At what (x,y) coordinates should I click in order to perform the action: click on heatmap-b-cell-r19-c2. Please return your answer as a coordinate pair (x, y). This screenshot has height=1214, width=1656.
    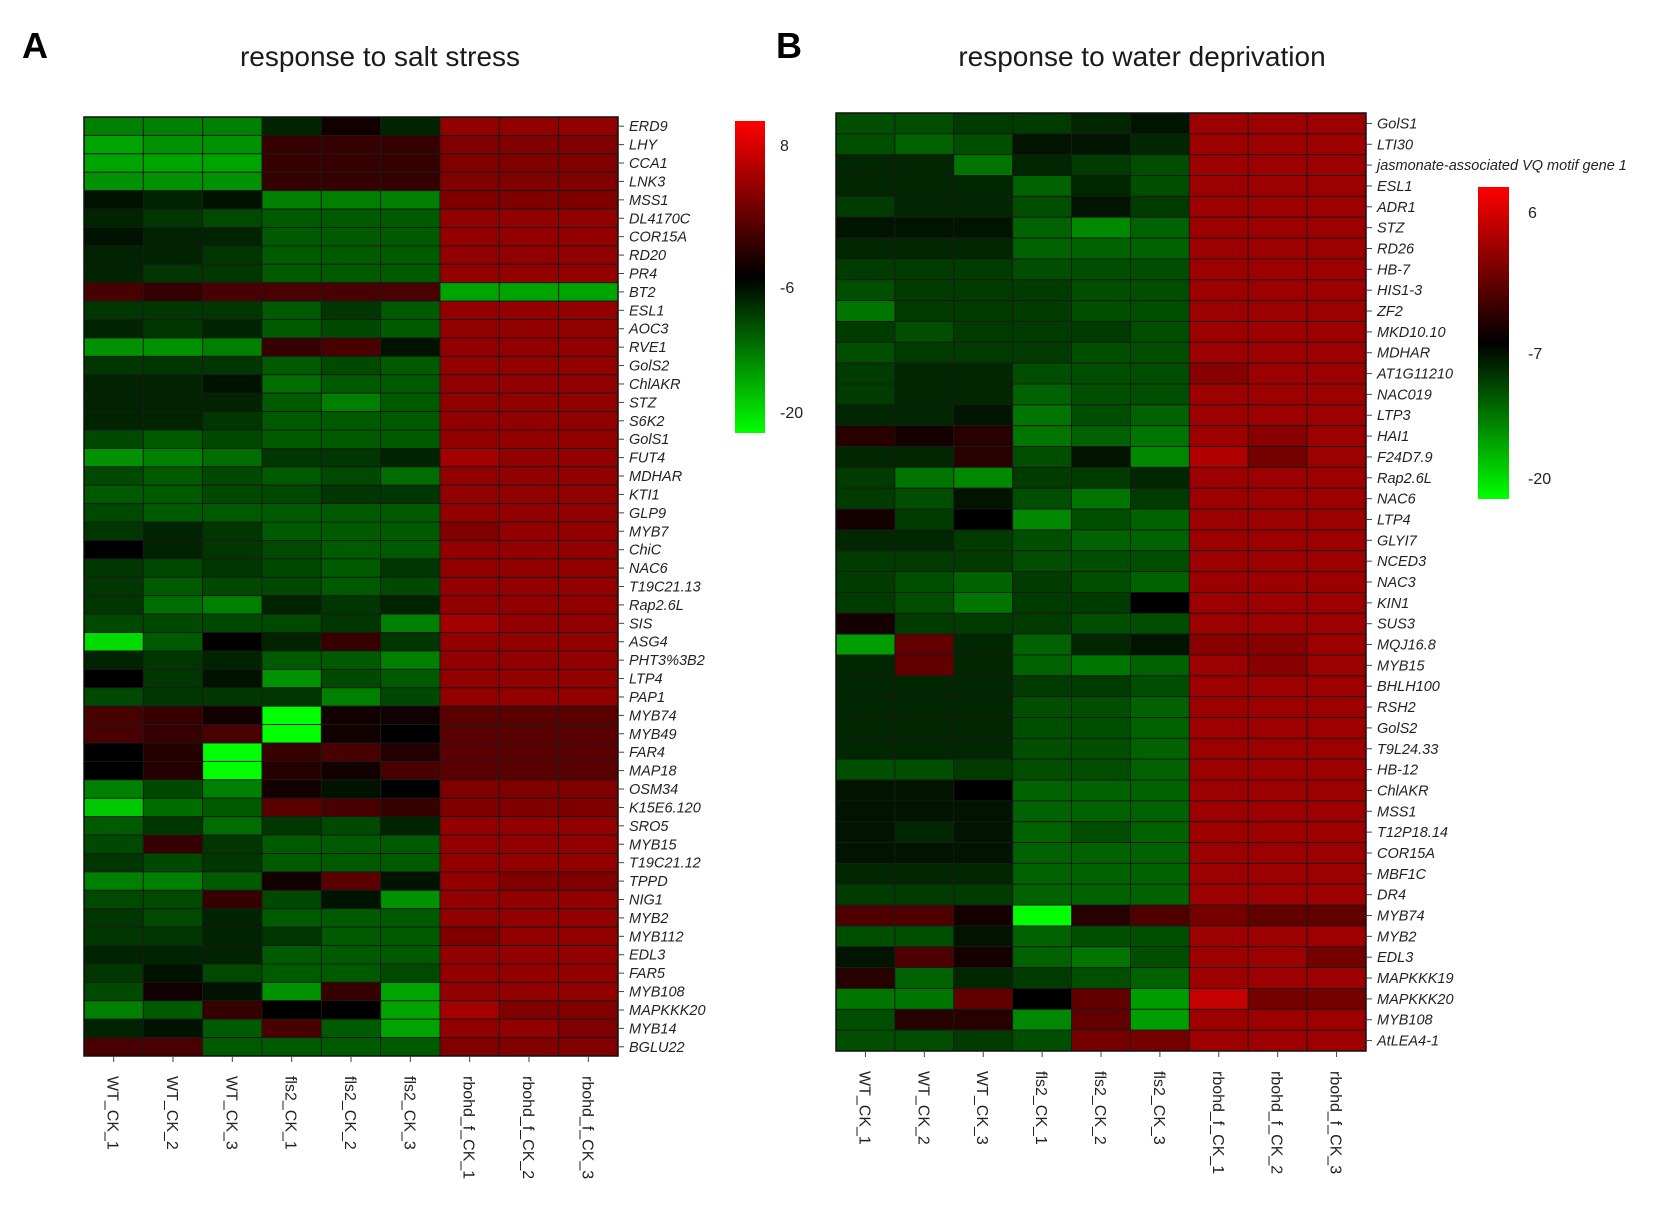
    Looking at the image, I should click on (983, 519).